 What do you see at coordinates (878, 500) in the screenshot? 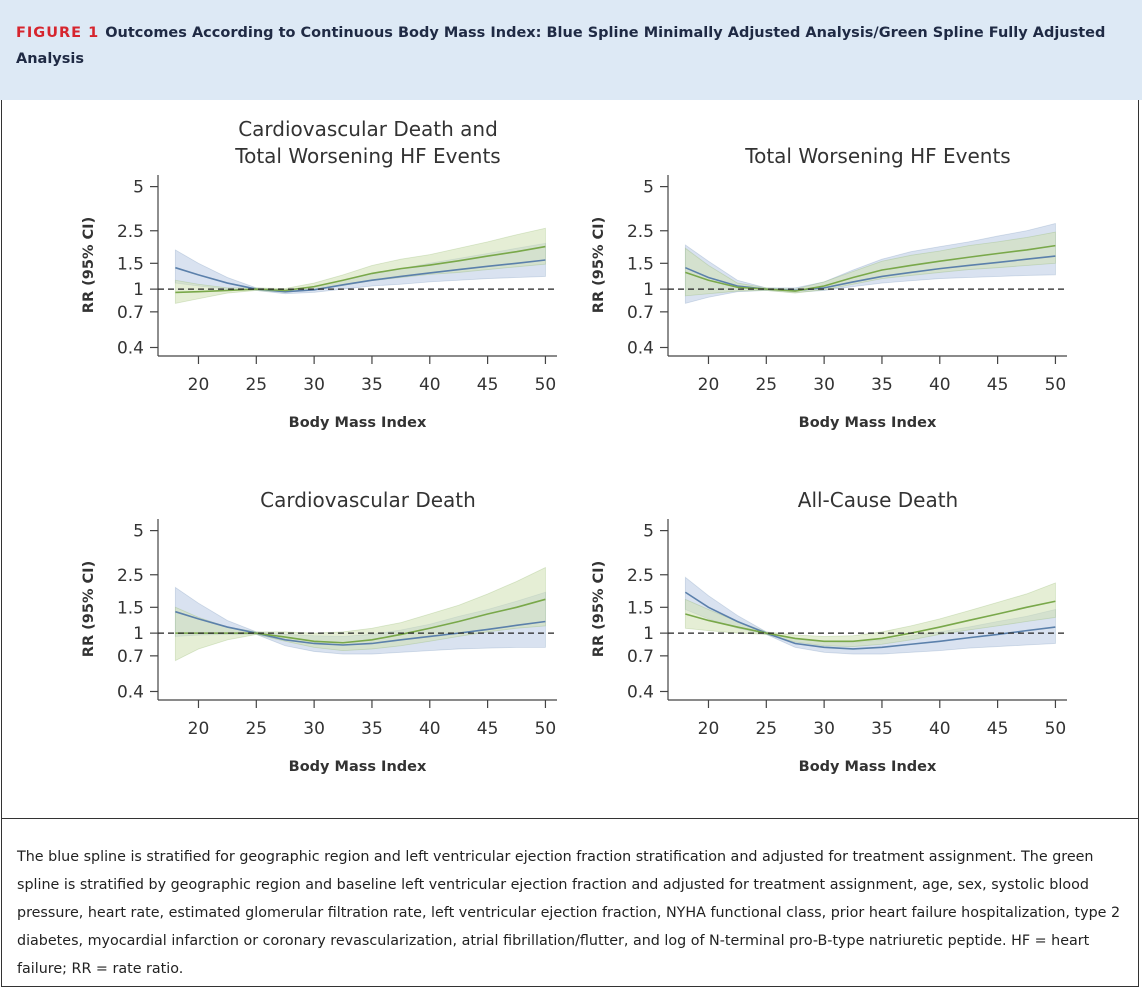
I see `chart-title-text: All-Cause Death` at bounding box center [878, 500].